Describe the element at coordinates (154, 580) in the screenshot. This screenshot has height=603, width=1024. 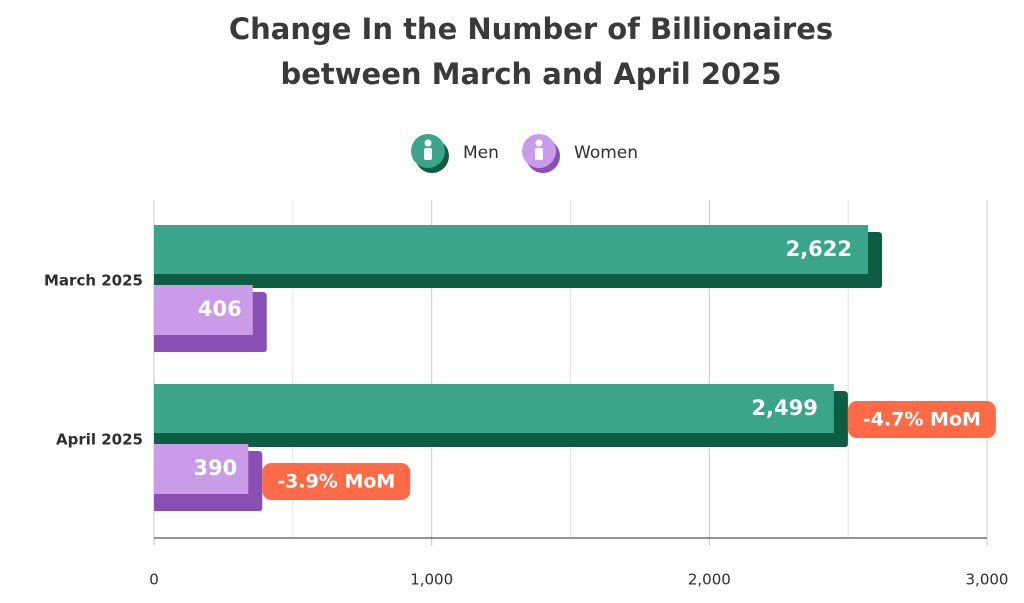
I see `x-tick-label: 0` at that location.